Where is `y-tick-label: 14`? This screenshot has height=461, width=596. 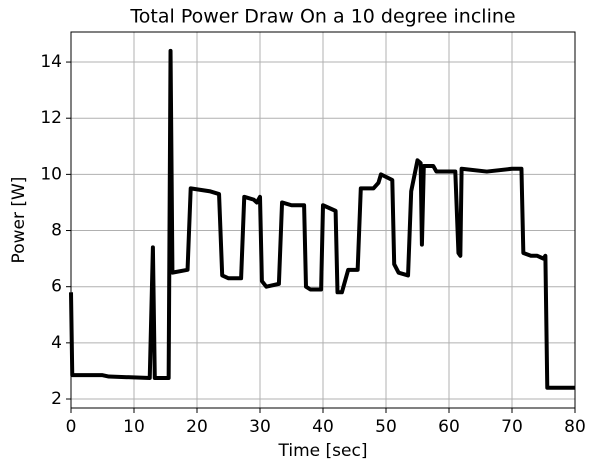
y-tick-label: 14 is located at coordinates (51, 62).